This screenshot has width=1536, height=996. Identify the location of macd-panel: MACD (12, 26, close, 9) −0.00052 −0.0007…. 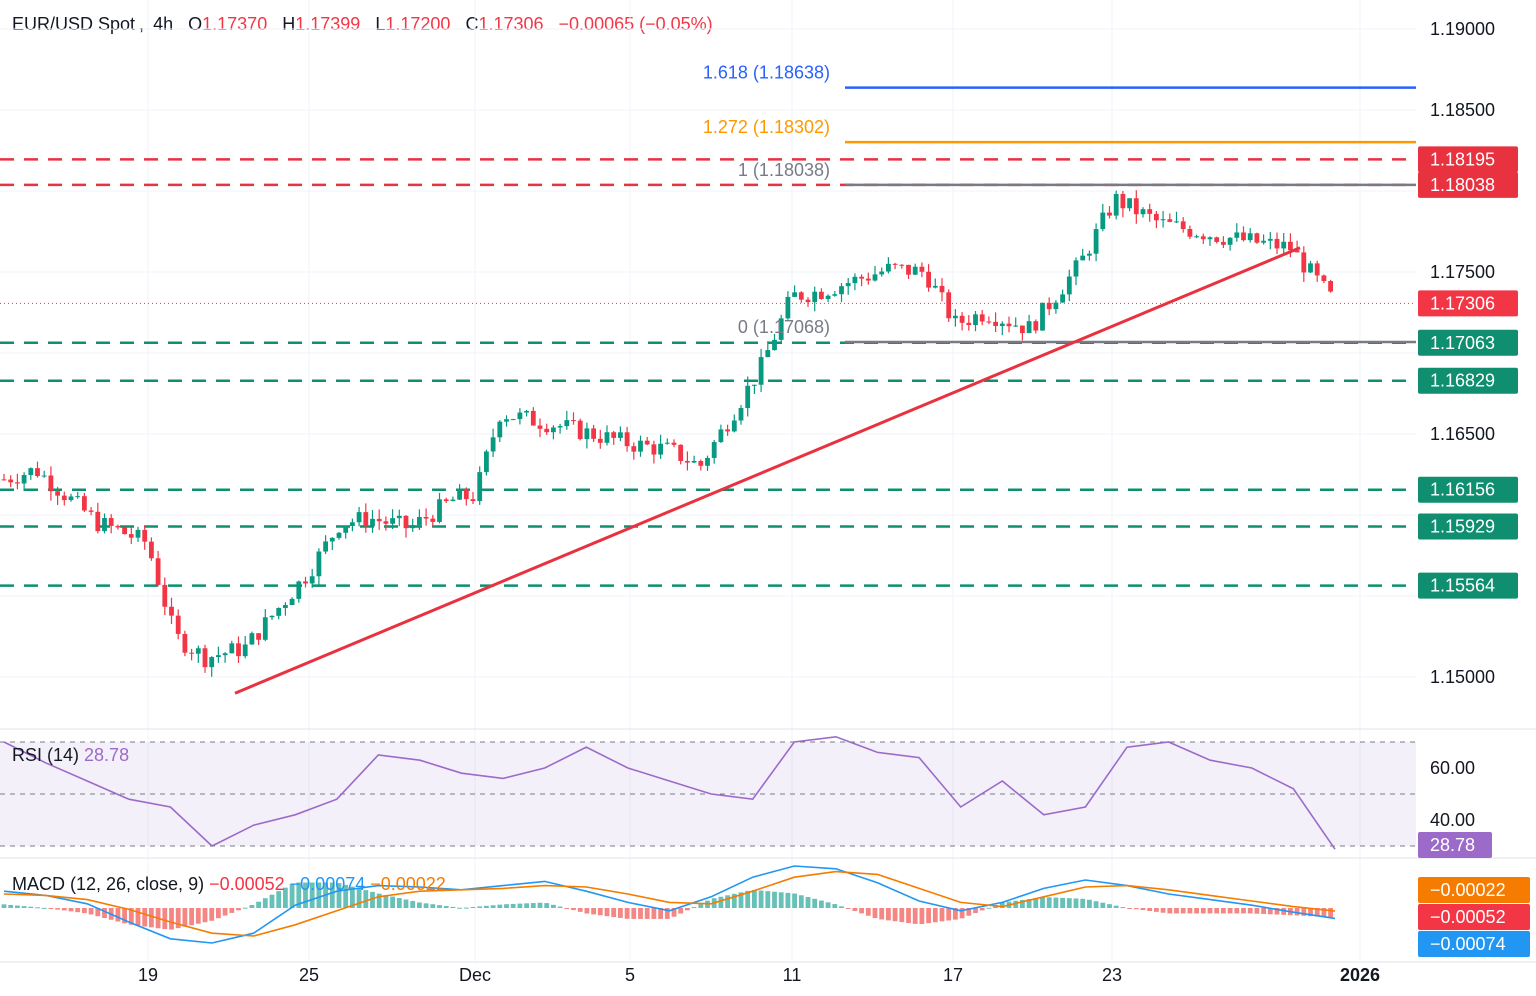
(765, 911).